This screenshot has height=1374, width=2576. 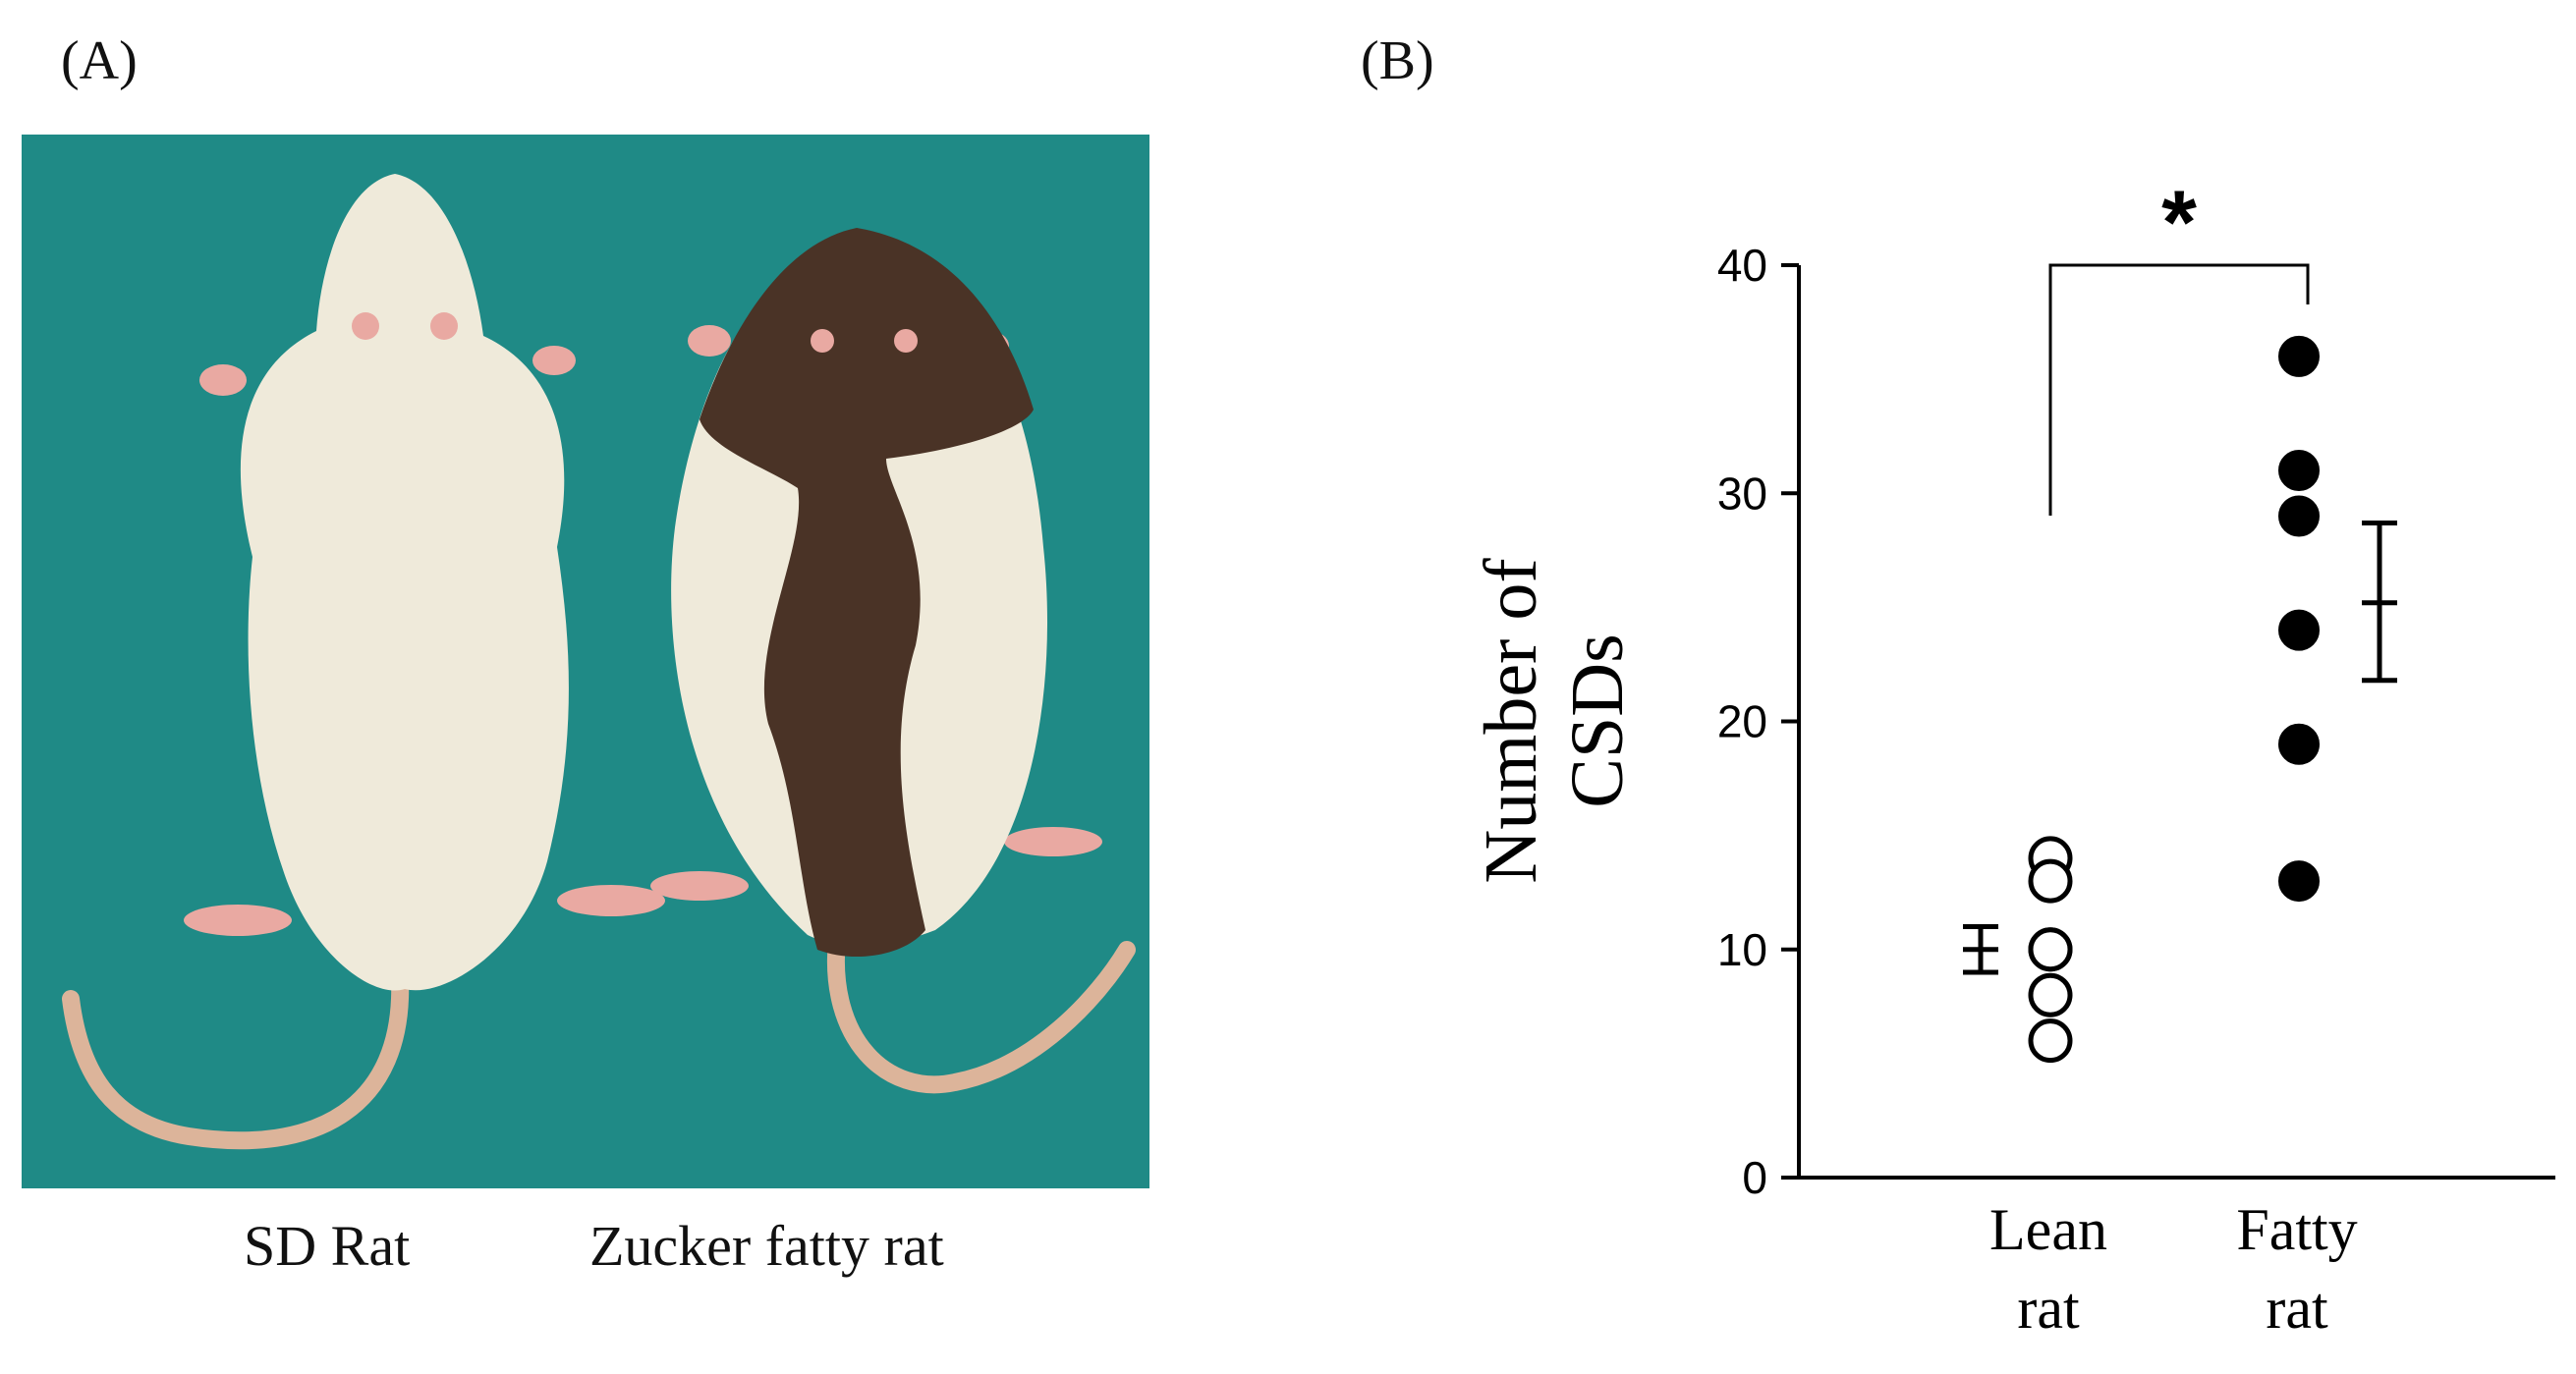 What do you see at coordinates (2179, 389) in the screenshot?
I see `bracket-line` at bounding box center [2179, 389].